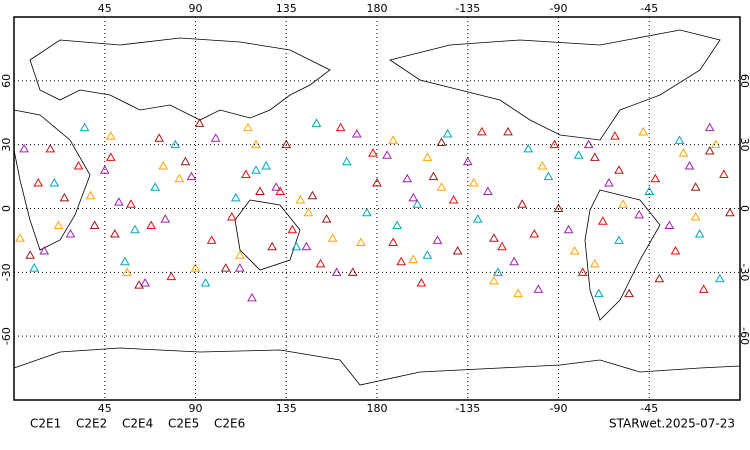 The width and height of the screenshot is (750, 450). I want to click on x-tick-label-top: 135, so click(286, 8).